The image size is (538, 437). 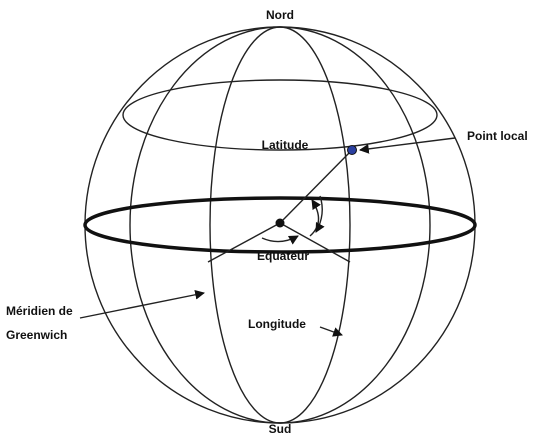 What do you see at coordinates (277, 324) in the screenshot?
I see `longitude-label: Longitude` at bounding box center [277, 324].